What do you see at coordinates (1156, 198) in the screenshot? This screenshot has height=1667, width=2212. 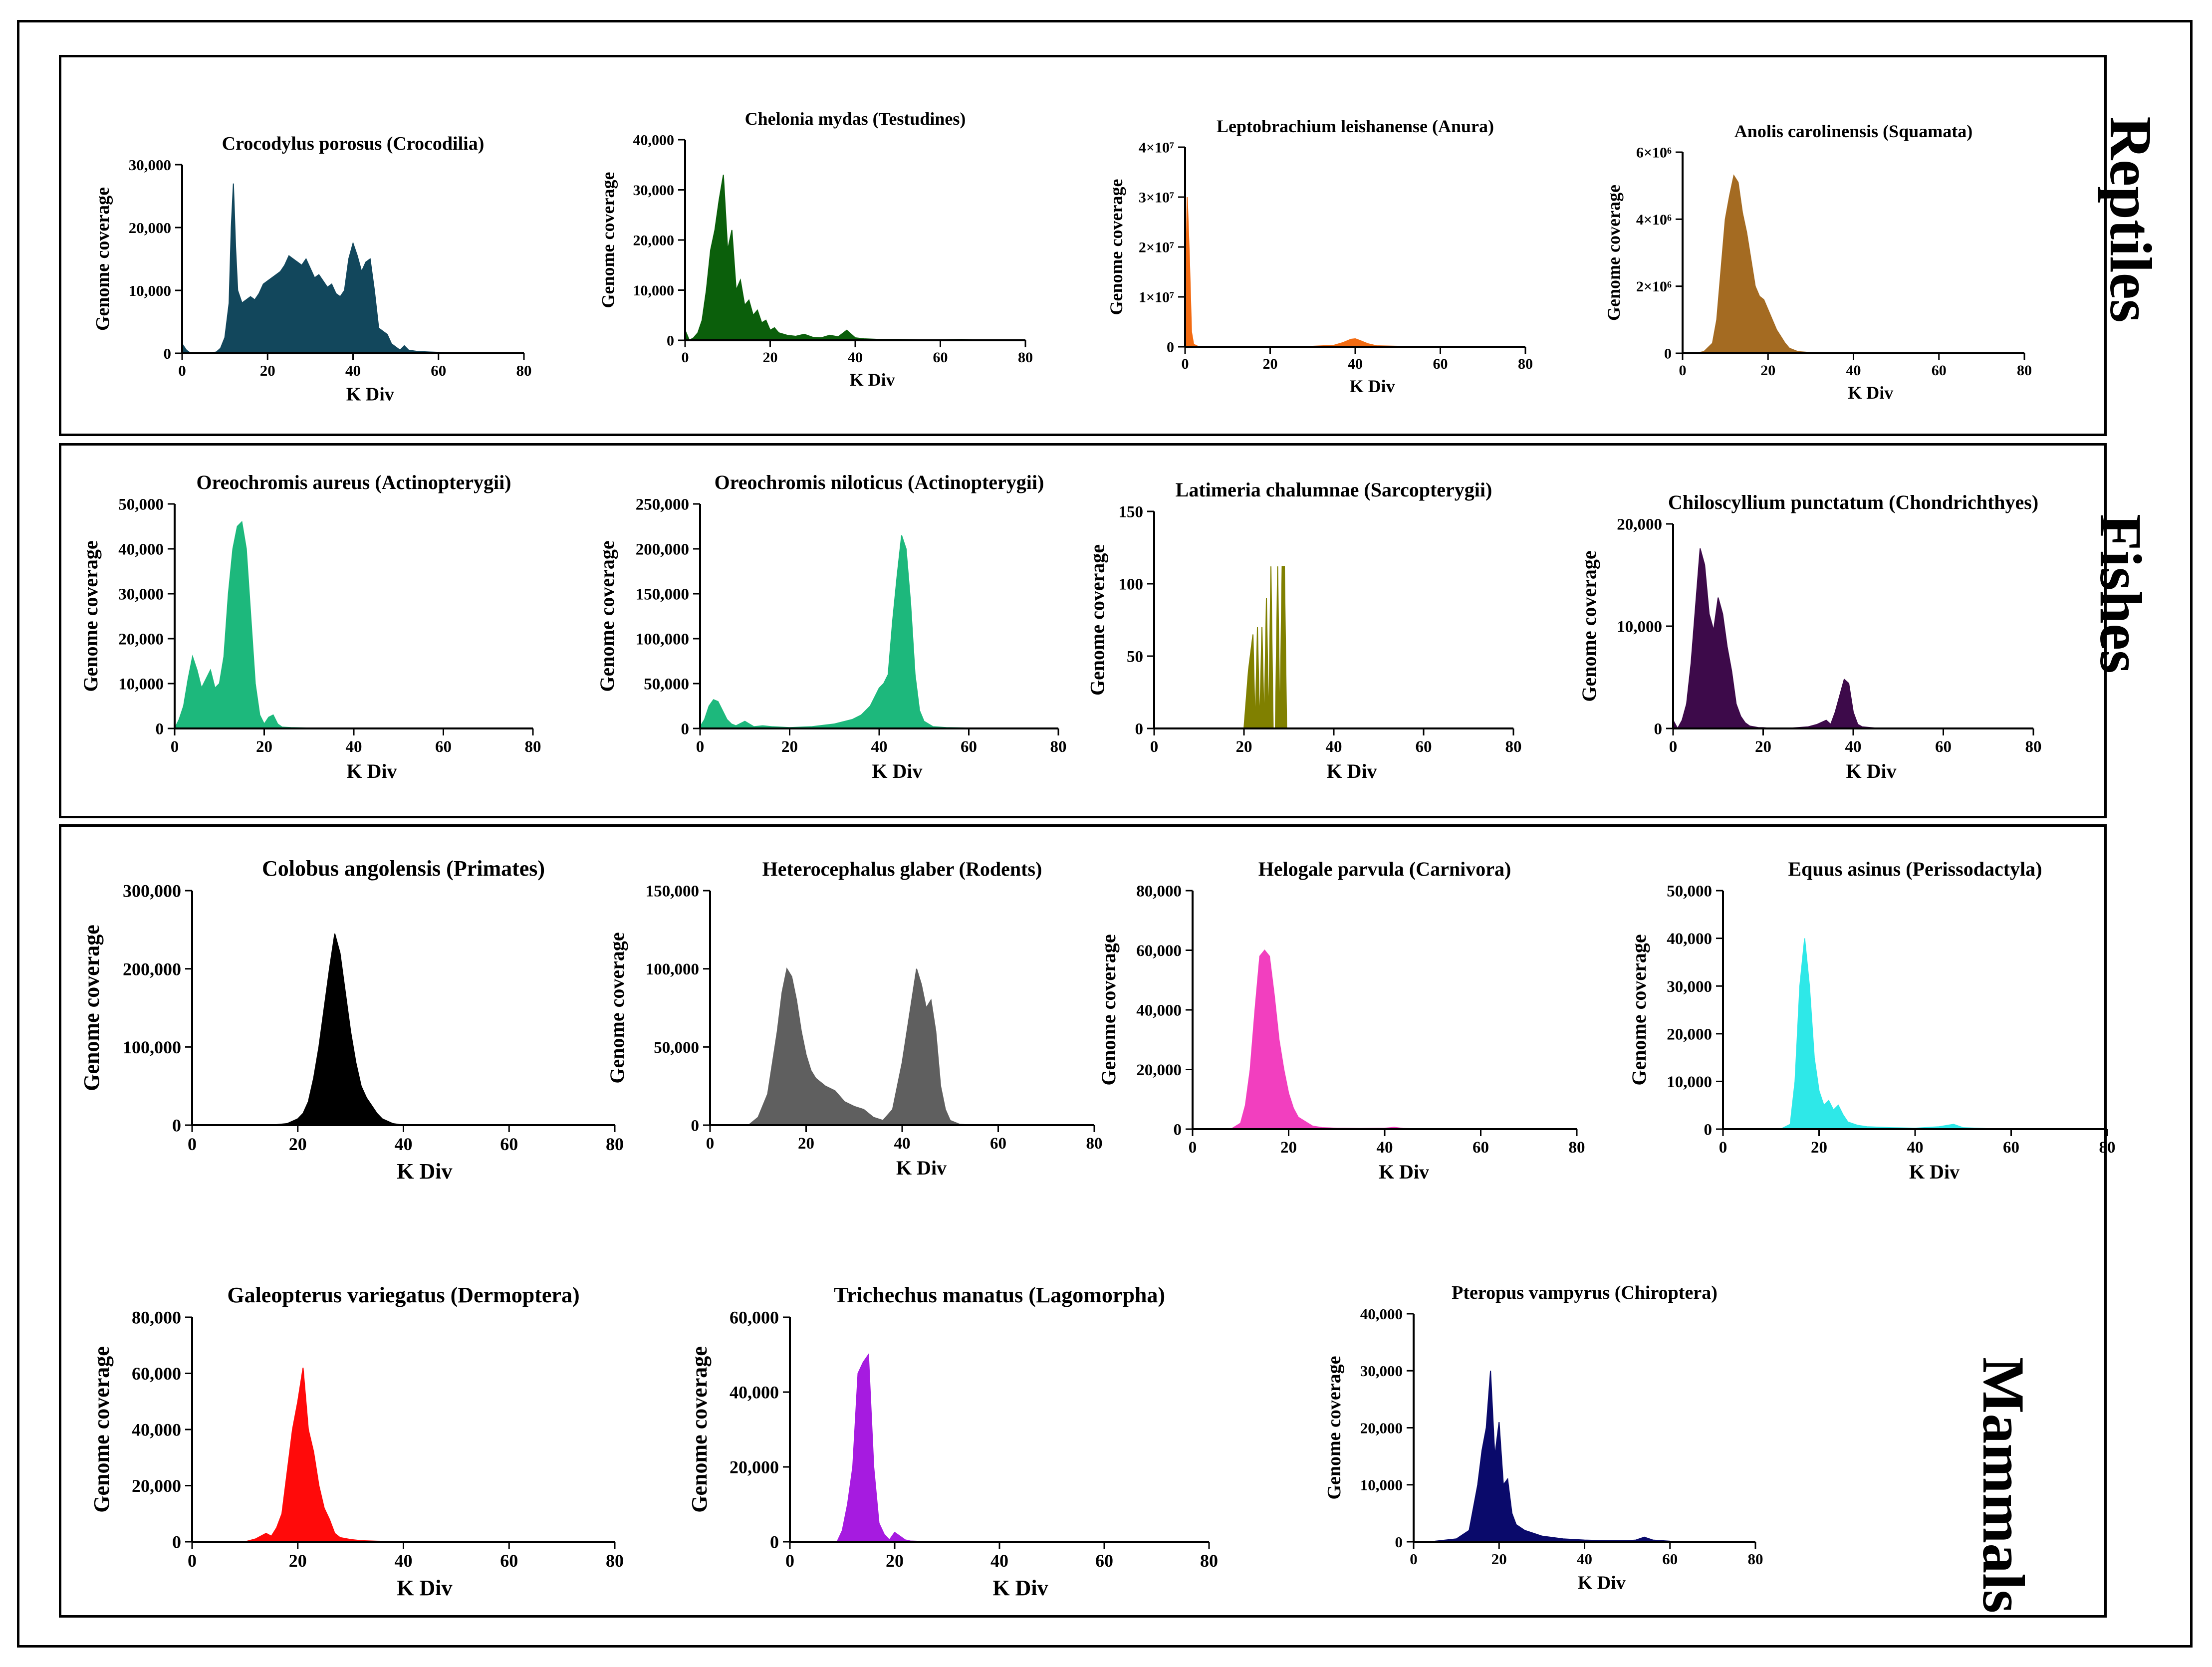 I see `chart-3-y-tick-label: 3×10⁷` at bounding box center [1156, 198].